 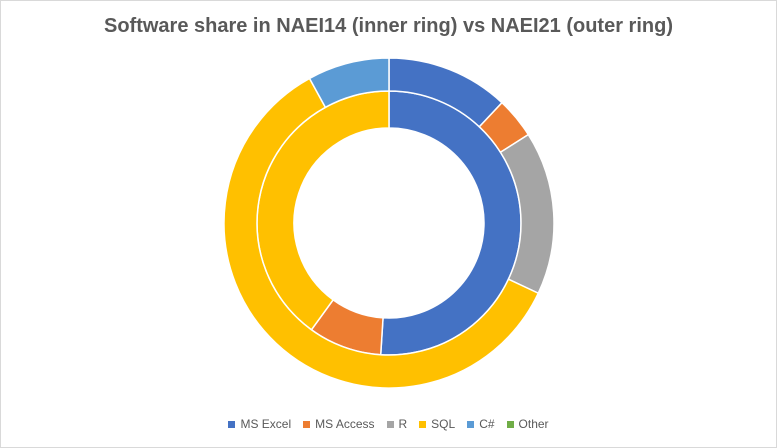 What do you see at coordinates (403, 424) in the screenshot?
I see `legend-label-r: R` at bounding box center [403, 424].